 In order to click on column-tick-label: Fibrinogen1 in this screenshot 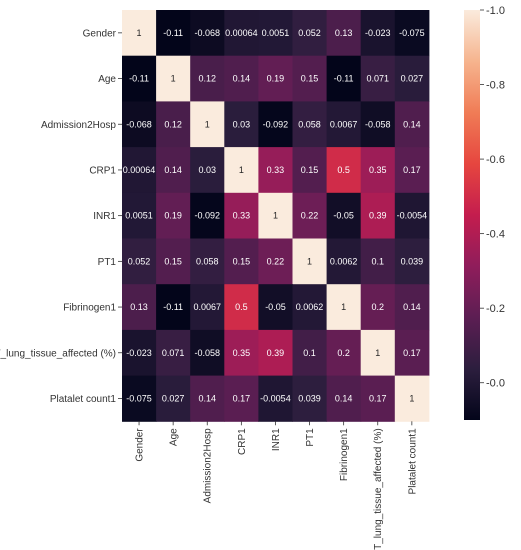, I will do `click(344, 454)`.